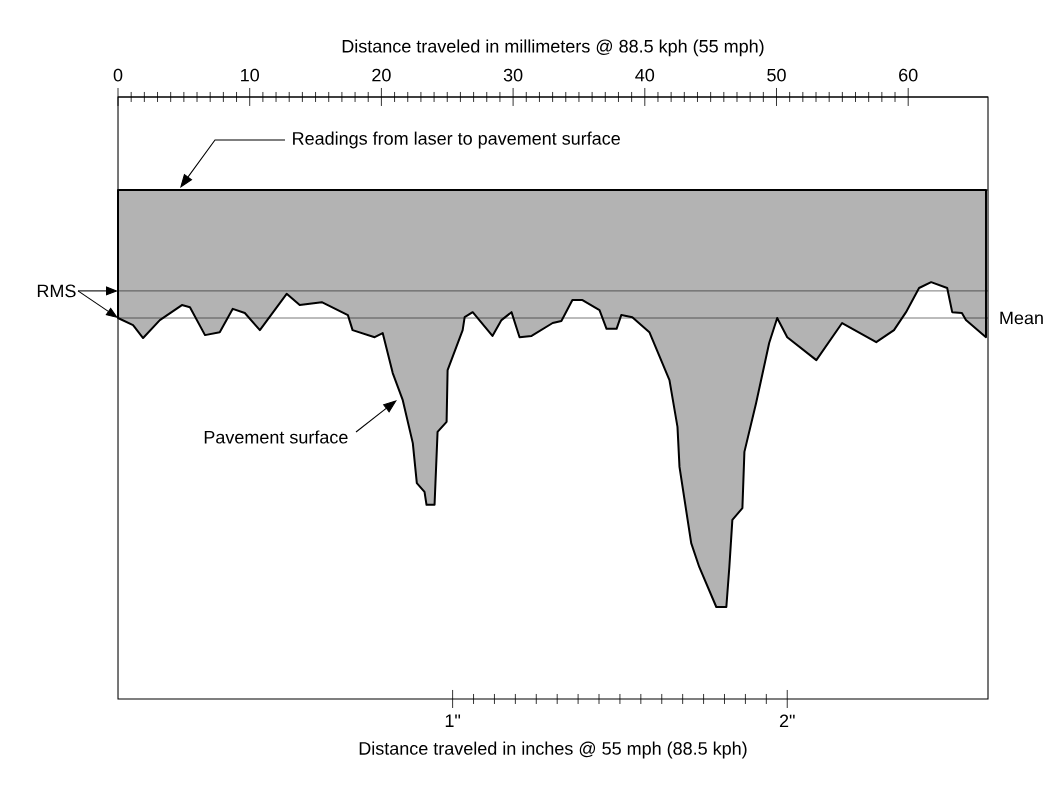  What do you see at coordinates (908, 75) in the screenshot?
I see `x2-tick-label: 60` at bounding box center [908, 75].